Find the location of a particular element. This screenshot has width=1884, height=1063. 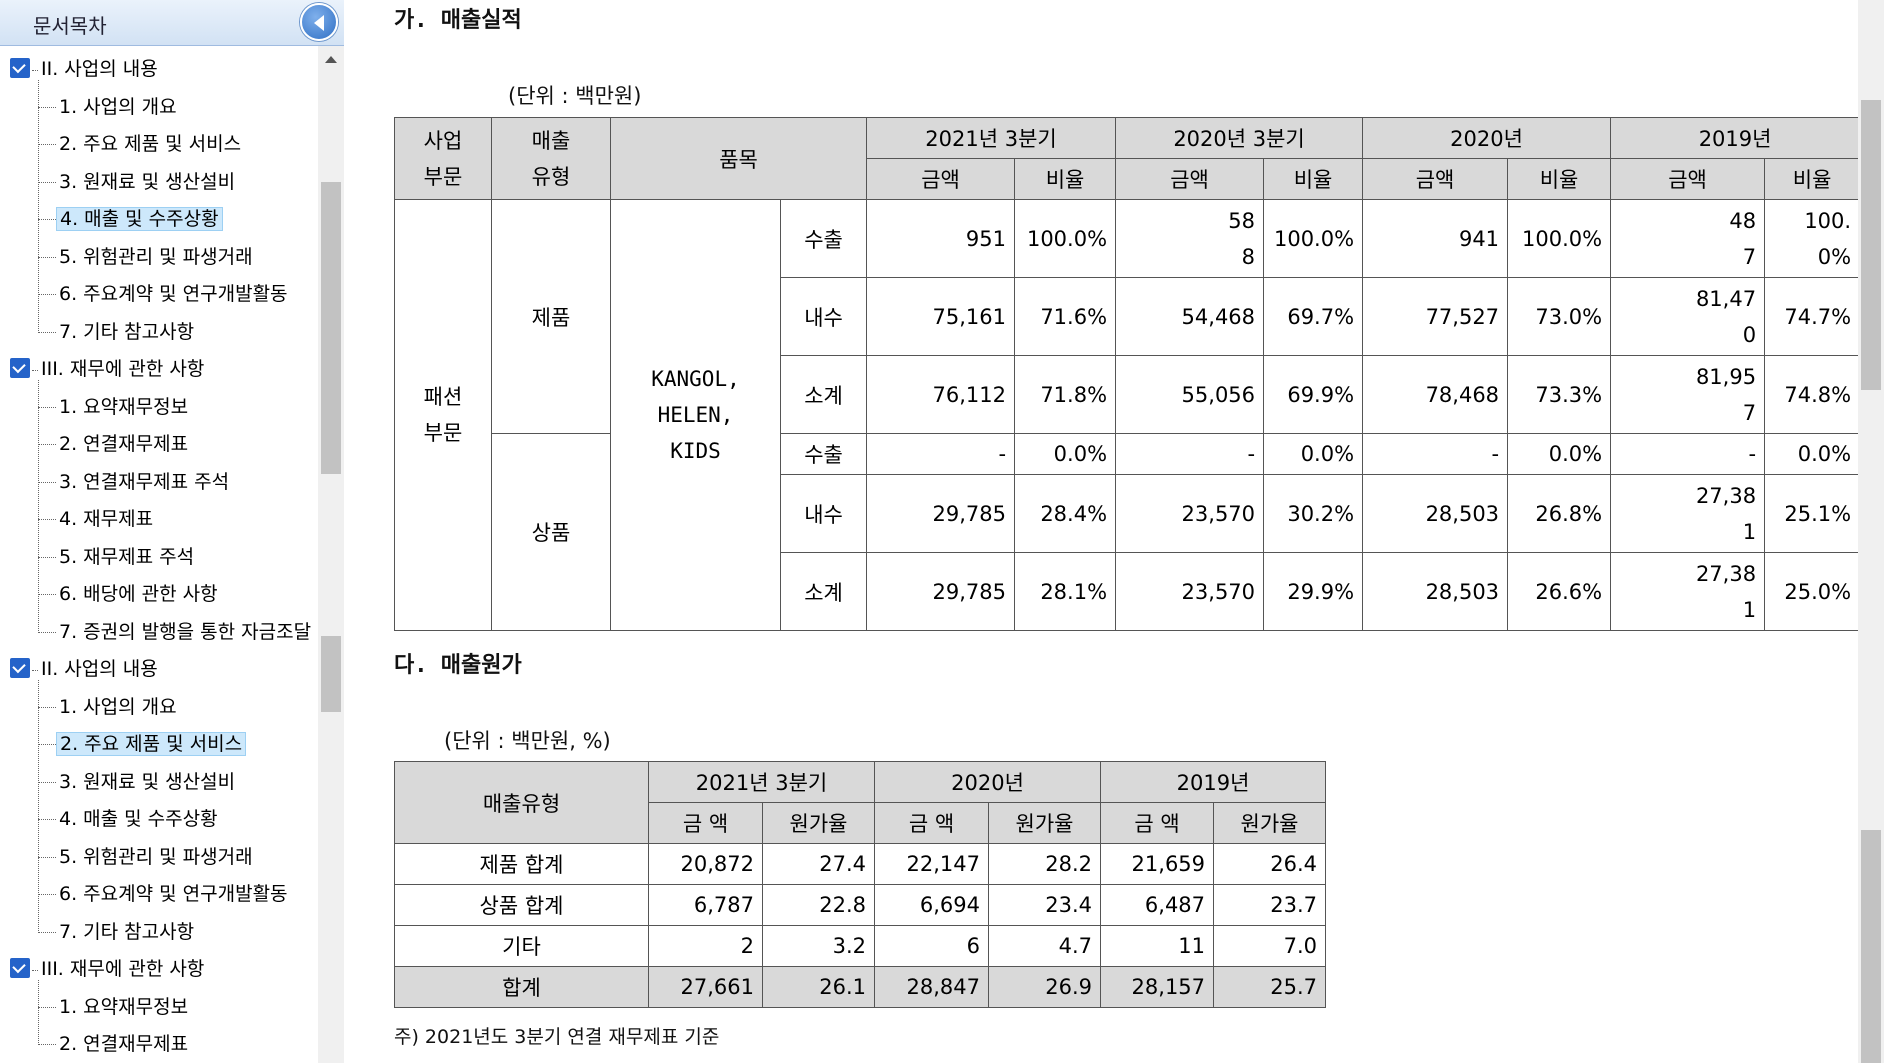

toc-scrollbar is located at coordinates (331, 554).